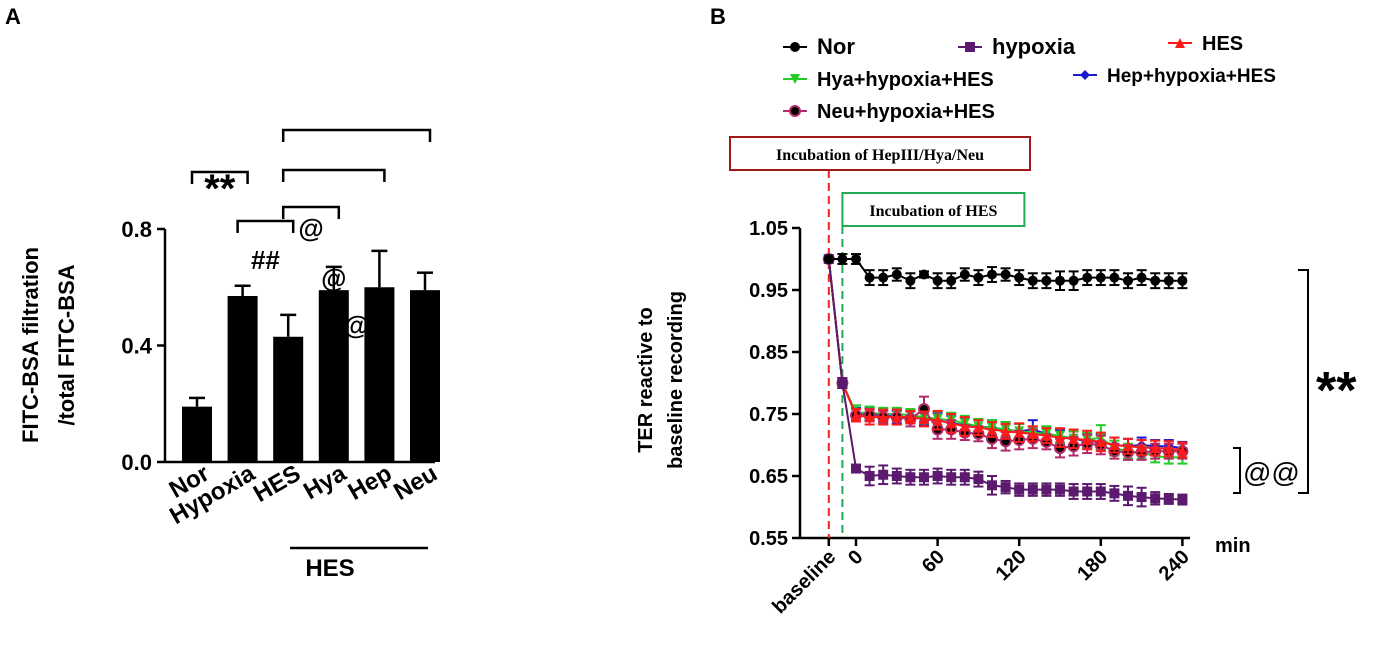 Image resolution: width=1378 pixels, height=646 pixels. I want to click on panel-b-xtick-label: 180, so click(1092, 565).